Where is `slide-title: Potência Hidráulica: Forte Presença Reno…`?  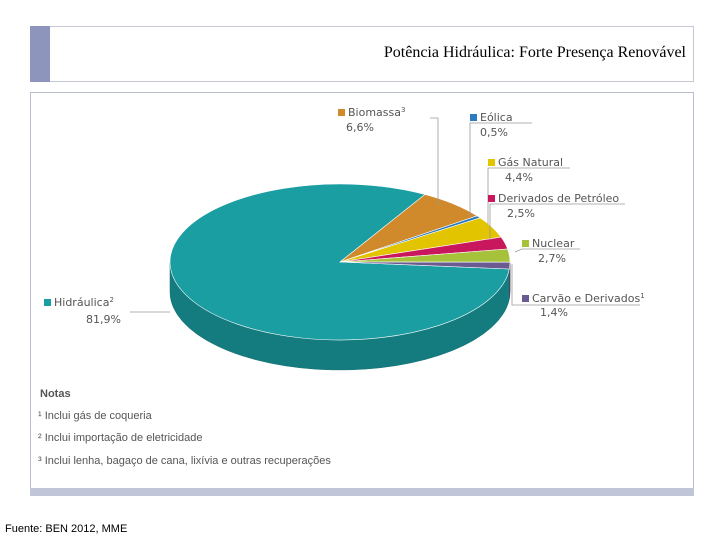 slide-title: Potência Hidráulica: Forte Presença Reno… is located at coordinates (534, 52).